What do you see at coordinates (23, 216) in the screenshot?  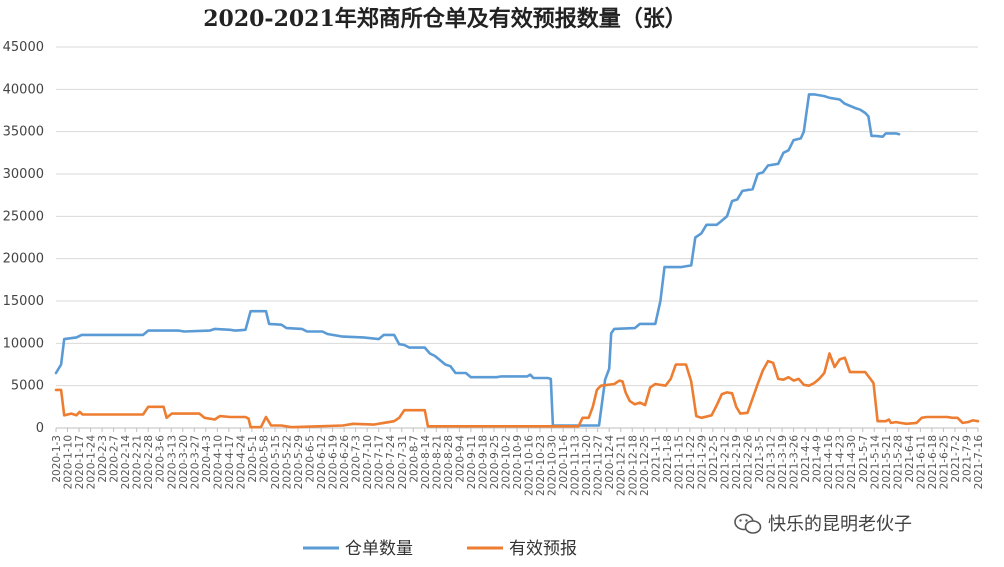 I see `y-tick-label: 25000` at bounding box center [23, 216].